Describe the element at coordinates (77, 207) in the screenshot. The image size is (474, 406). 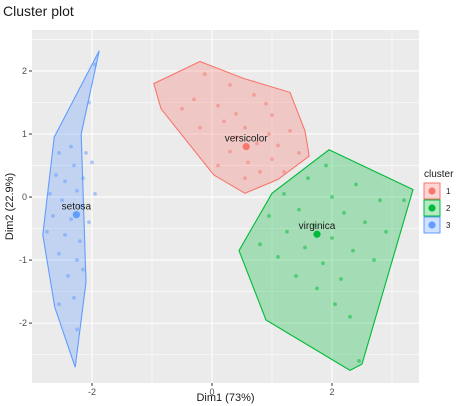
I see `cluster-label-3: setosa` at that location.